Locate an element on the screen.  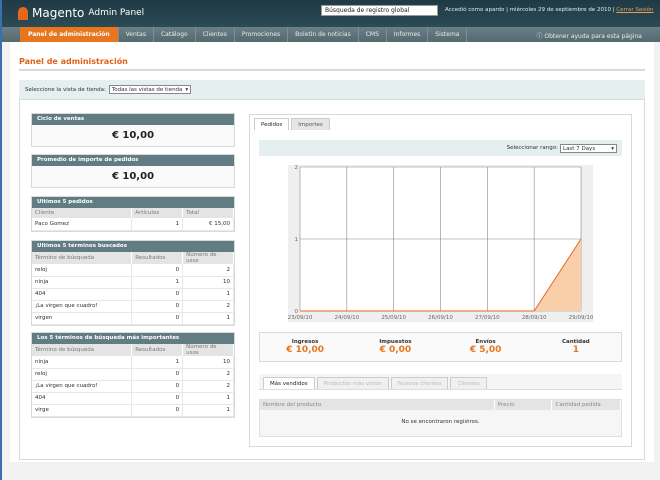
help-link: ⓘ Obtener ayuda para esta página is located at coordinates (589, 35).